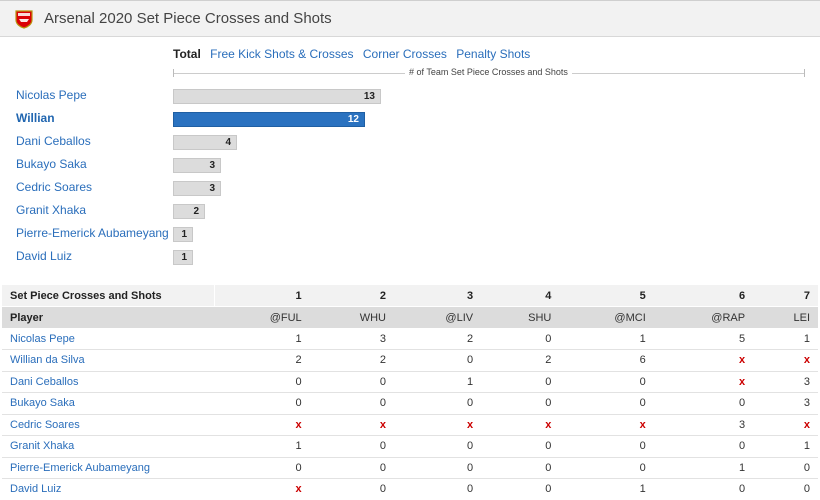 Image resolution: width=820 pixels, height=500 pixels. Describe the element at coordinates (606, 317) in the screenshot. I see `opponent-header: @MCI` at that location.